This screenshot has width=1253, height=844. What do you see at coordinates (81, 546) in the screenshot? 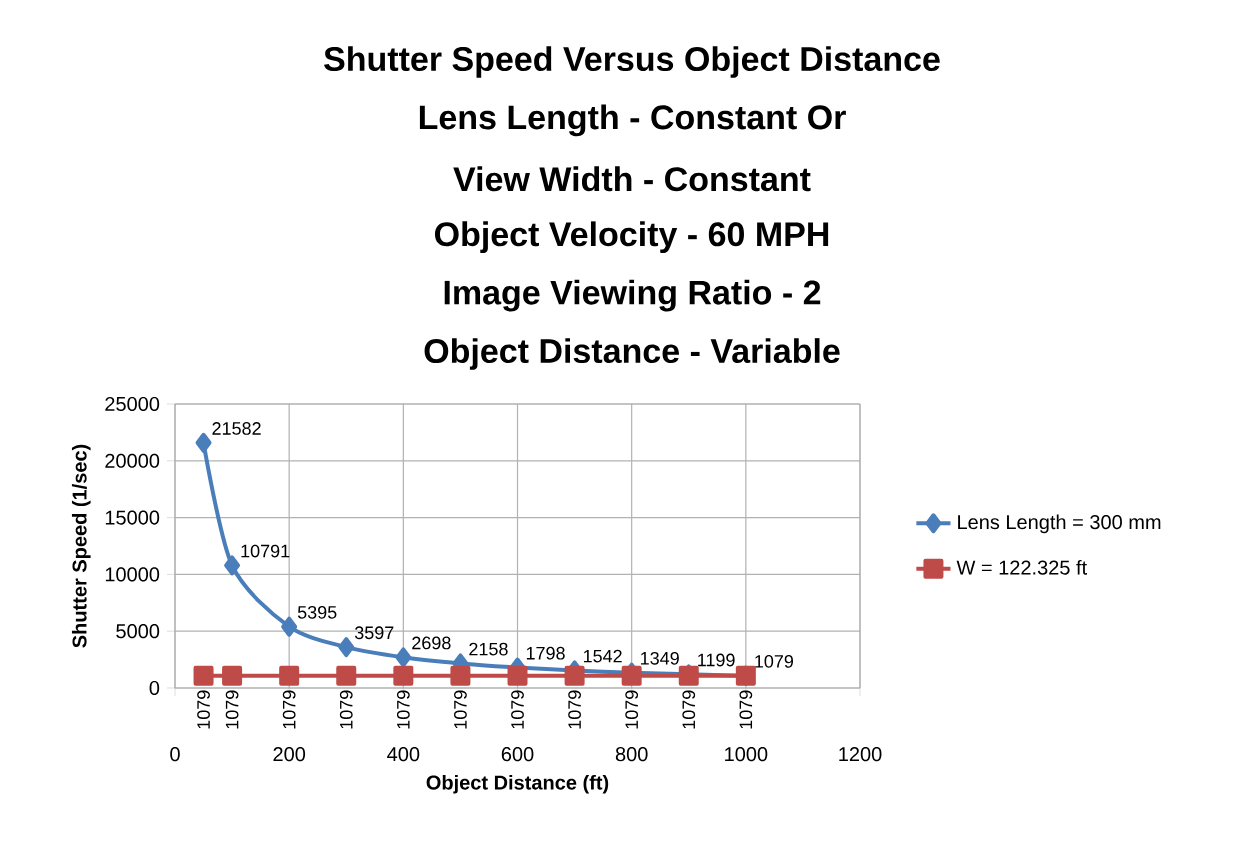
I see `y-axis-title: Shutter Speed (1/sec)` at bounding box center [81, 546].